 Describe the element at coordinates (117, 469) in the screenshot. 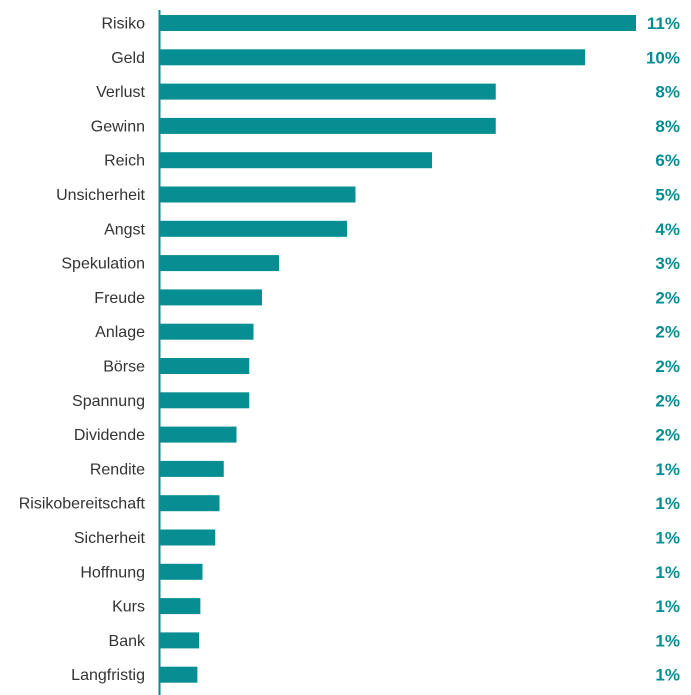

I see `category-label: Rendite` at that location.